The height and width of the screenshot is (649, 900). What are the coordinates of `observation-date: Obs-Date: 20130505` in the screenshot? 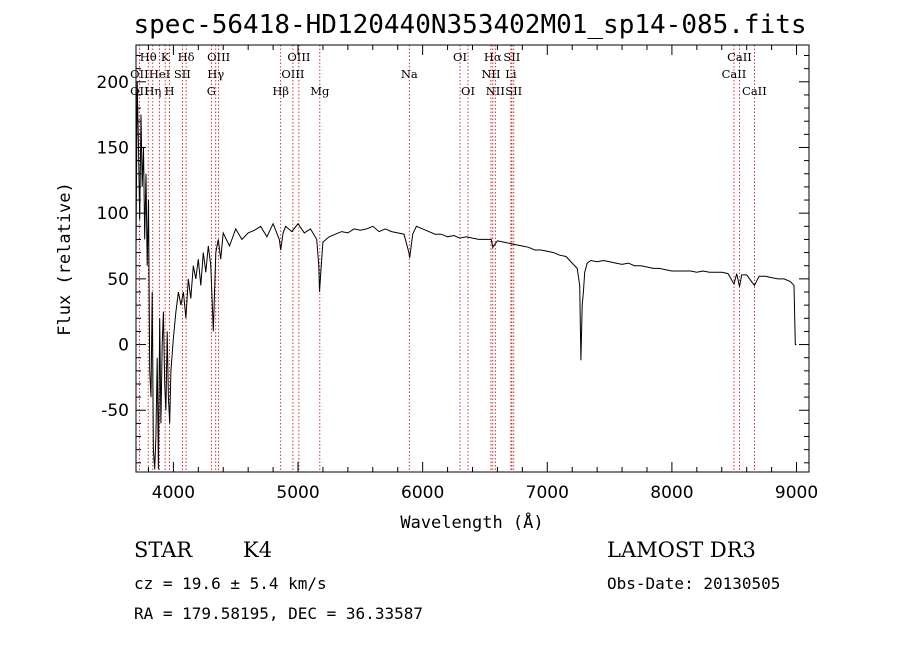 It's located at (694, 583).